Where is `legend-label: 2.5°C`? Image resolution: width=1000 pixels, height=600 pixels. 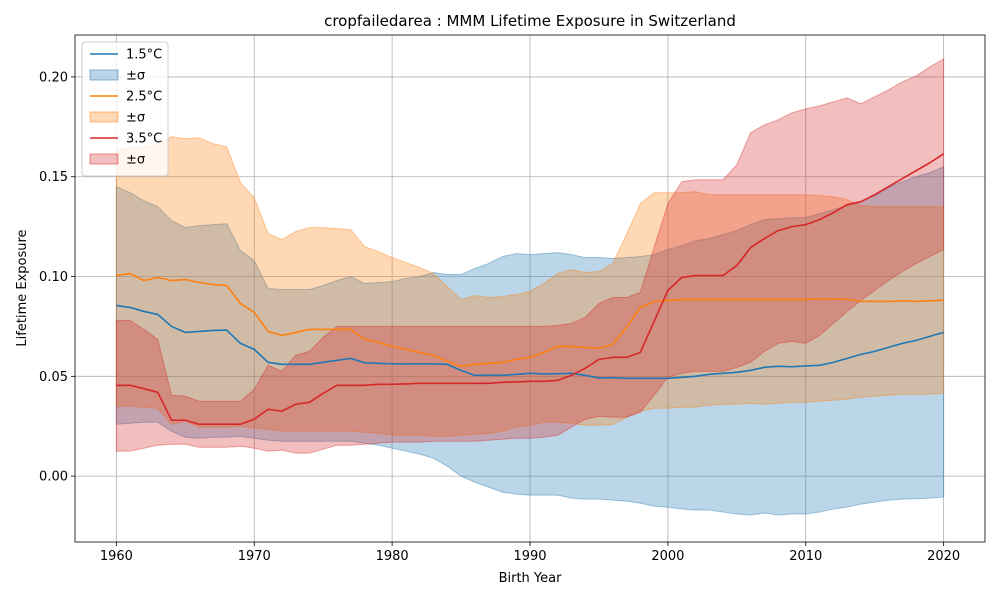
legend-label: 2.5°C is located at coordinates (144, 97).